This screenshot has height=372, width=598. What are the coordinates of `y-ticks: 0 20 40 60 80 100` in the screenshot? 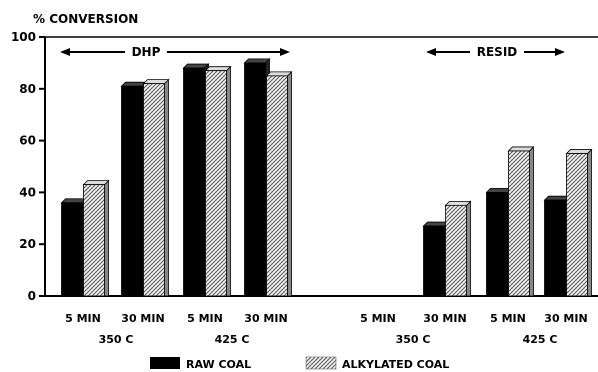 It's located at (28, 166).